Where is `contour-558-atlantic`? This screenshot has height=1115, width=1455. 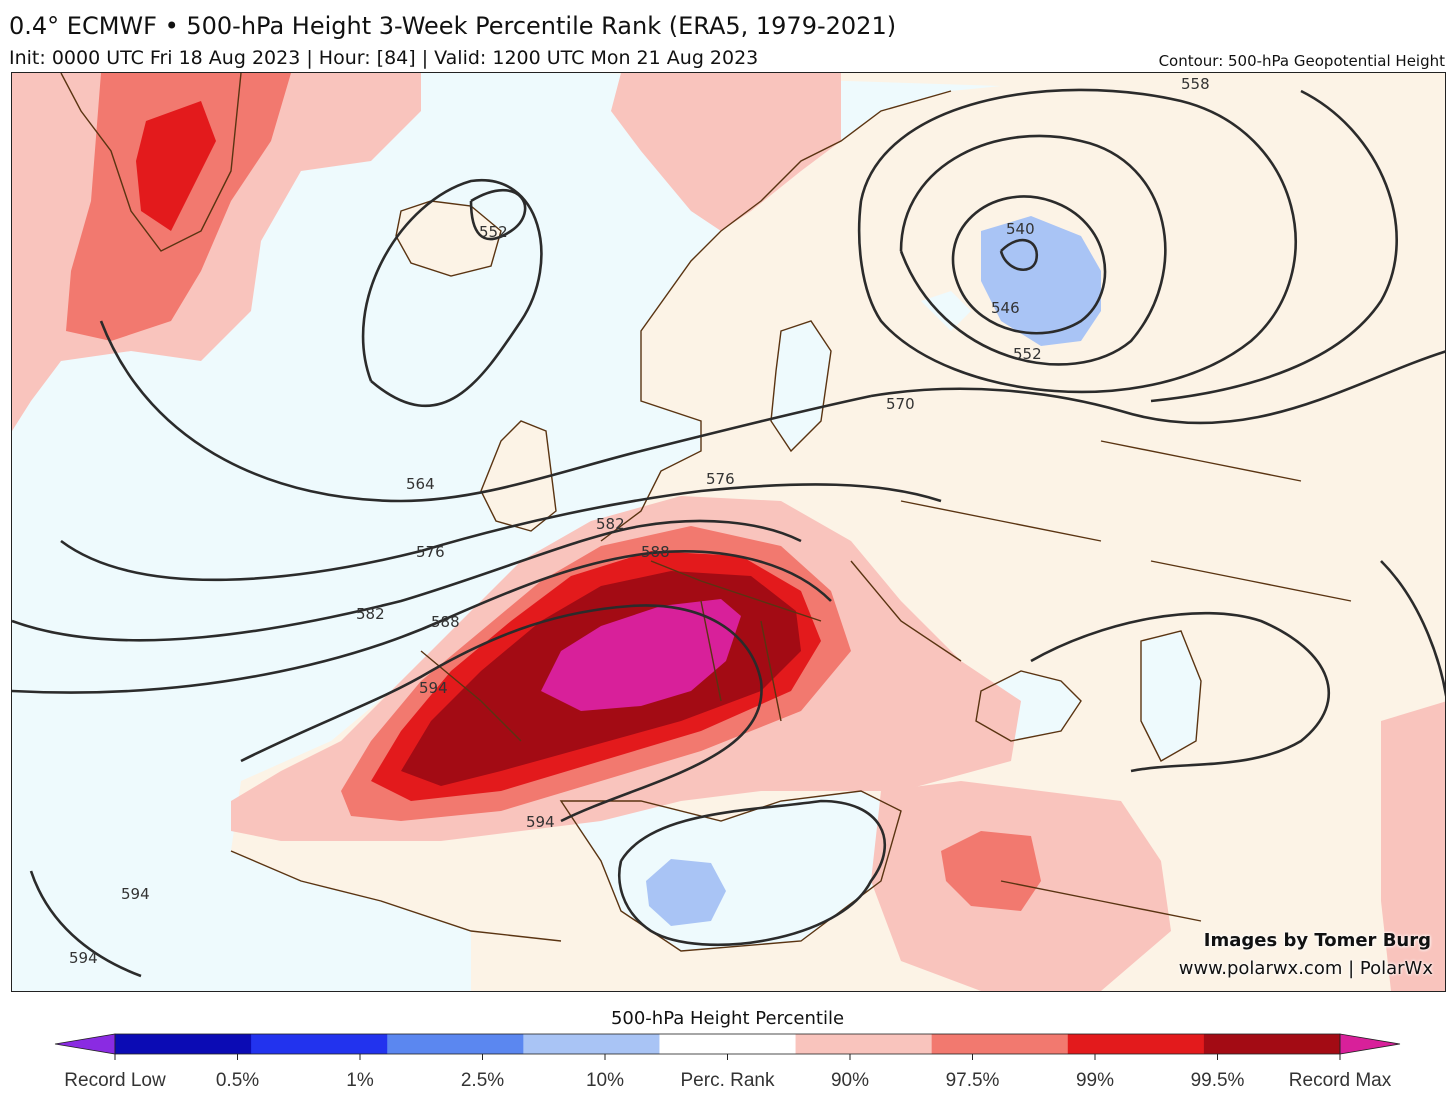 contour-558-atlantic is located at coordinates (452, 293).